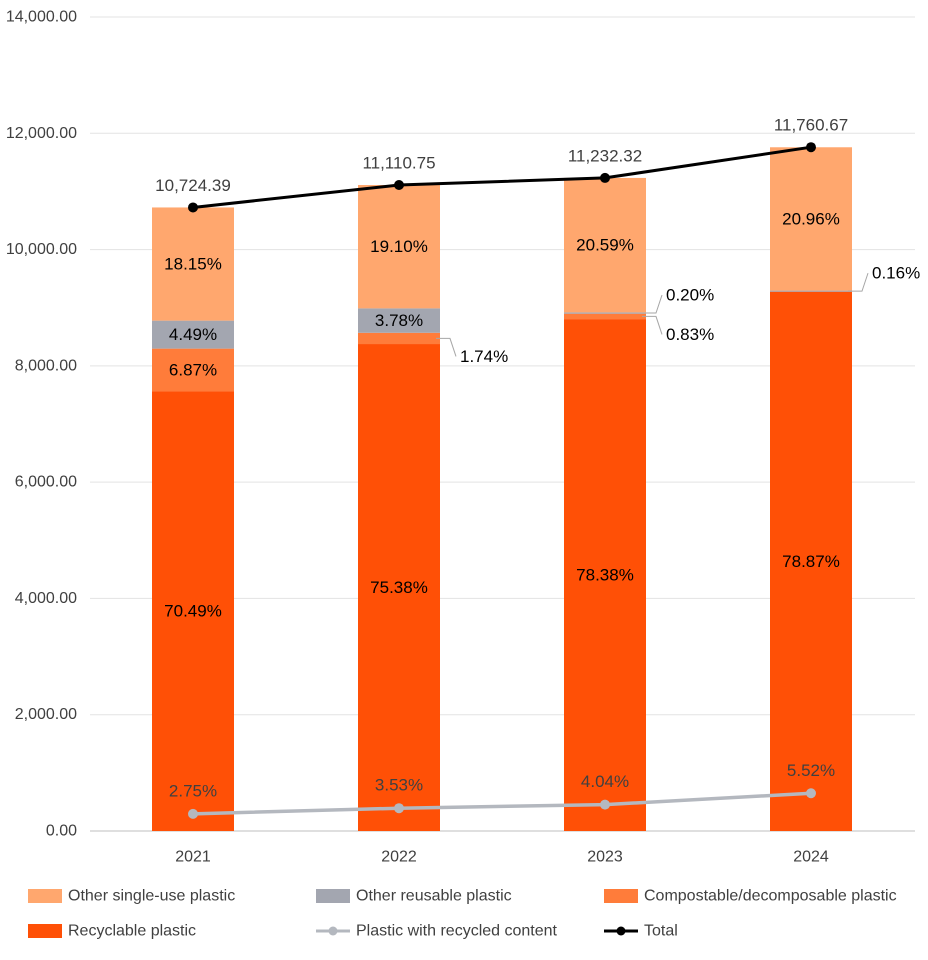 Image resolution: width=928 pixels, height=960 pixels. What do you see at coordinates (41, 249) in the screenshot?
I see `y-tick-label: 10,000.00` at bounding box center [41, 249].